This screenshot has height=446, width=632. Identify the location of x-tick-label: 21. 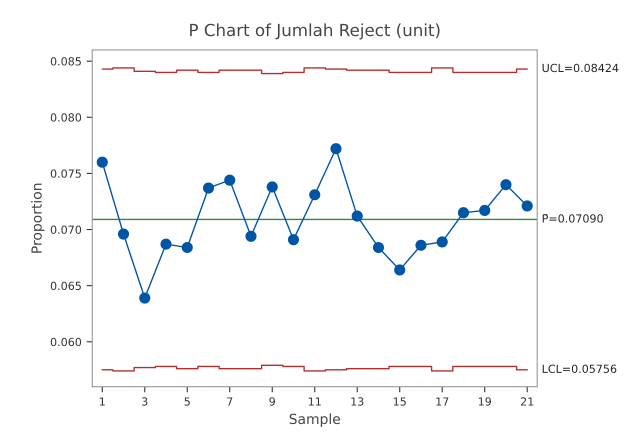
(527, 401).